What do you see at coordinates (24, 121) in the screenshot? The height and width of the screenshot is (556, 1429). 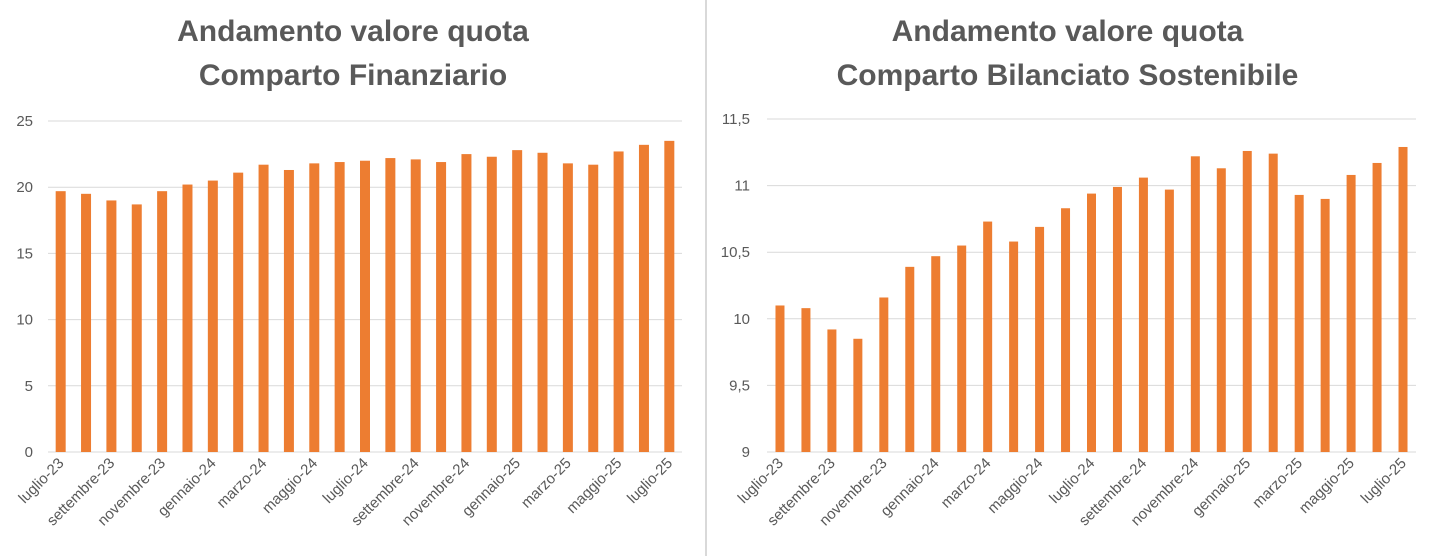 I see `y-tick-label: 25` at bounding box center [24, 121].